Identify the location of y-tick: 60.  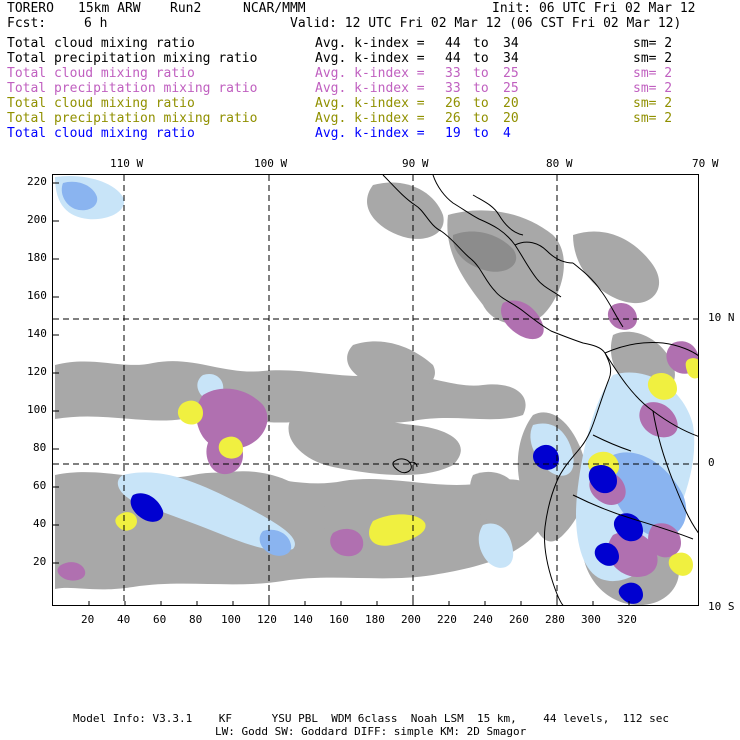
(40, 485).